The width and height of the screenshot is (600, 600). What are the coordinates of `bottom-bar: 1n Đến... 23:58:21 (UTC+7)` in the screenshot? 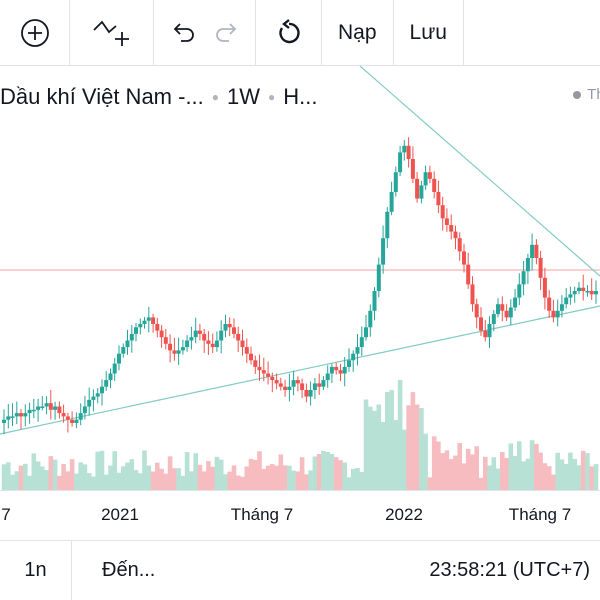 It's located at (300, 570).